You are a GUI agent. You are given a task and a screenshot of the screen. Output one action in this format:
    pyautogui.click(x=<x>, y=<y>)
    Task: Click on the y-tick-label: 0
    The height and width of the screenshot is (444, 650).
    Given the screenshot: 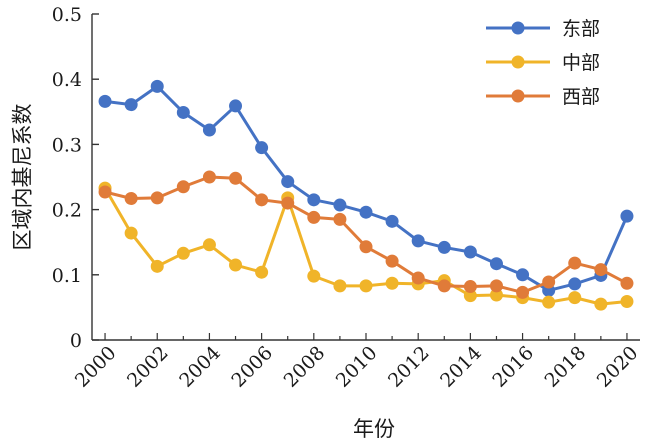 What is the action you would take?
    pyautogui.click(x=76, y=341)
    